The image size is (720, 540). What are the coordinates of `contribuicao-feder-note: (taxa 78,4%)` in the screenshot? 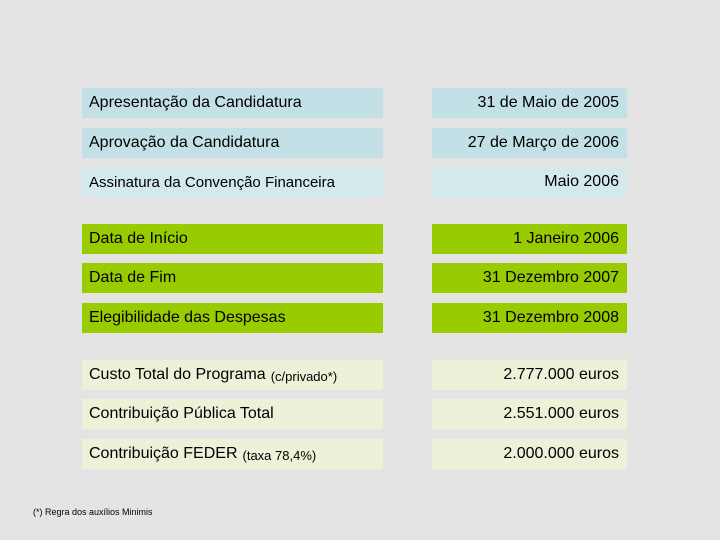 It's located at (279, 455).